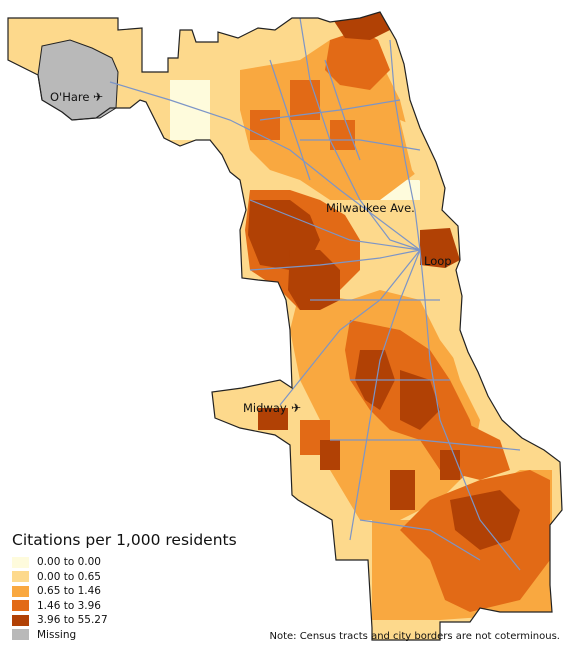 The width and height of the screenshot is (572, 660). I want to click on label-milwaukee: Milwaukee Ave., so click(370, 208).